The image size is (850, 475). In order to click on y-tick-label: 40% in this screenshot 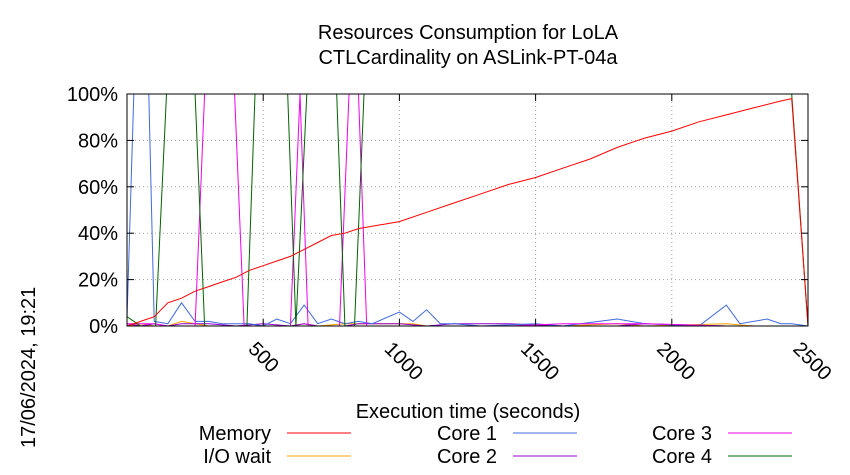, I will do `click(98, 234)`.